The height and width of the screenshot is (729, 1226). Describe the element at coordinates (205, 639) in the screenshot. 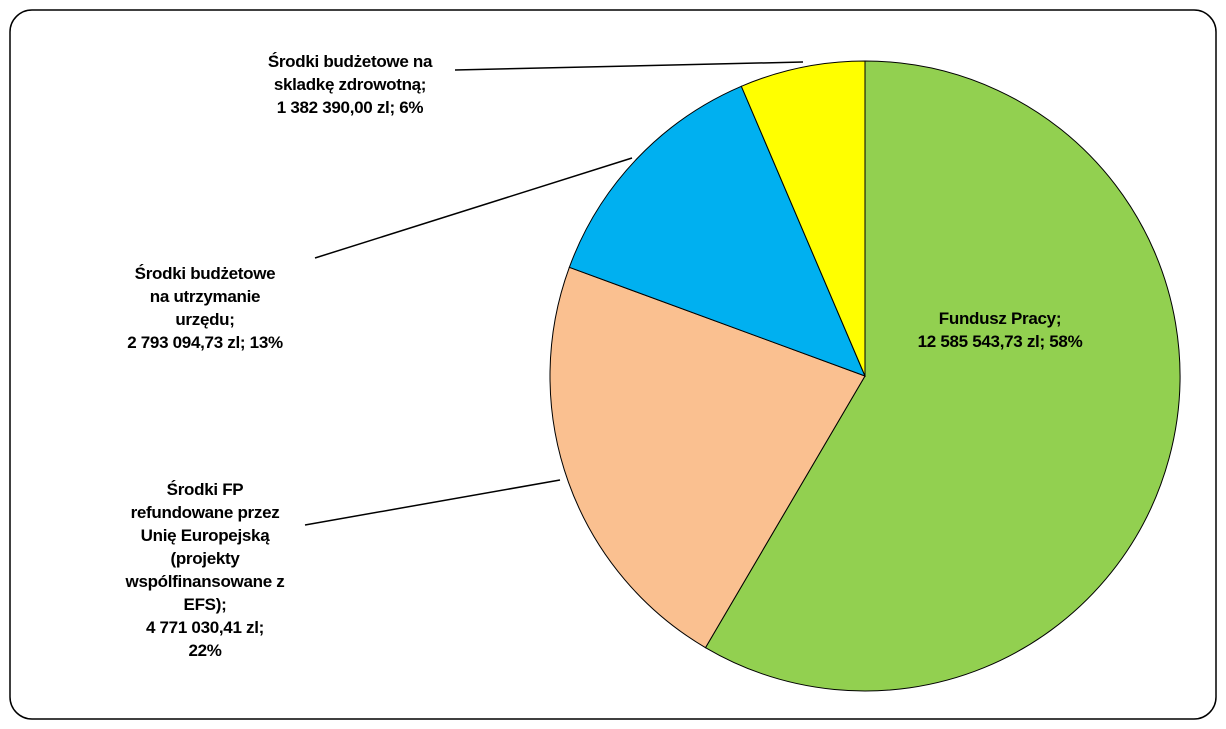

I see `slice-value-label: 4 771 030,41 zl; 22%` at that location.